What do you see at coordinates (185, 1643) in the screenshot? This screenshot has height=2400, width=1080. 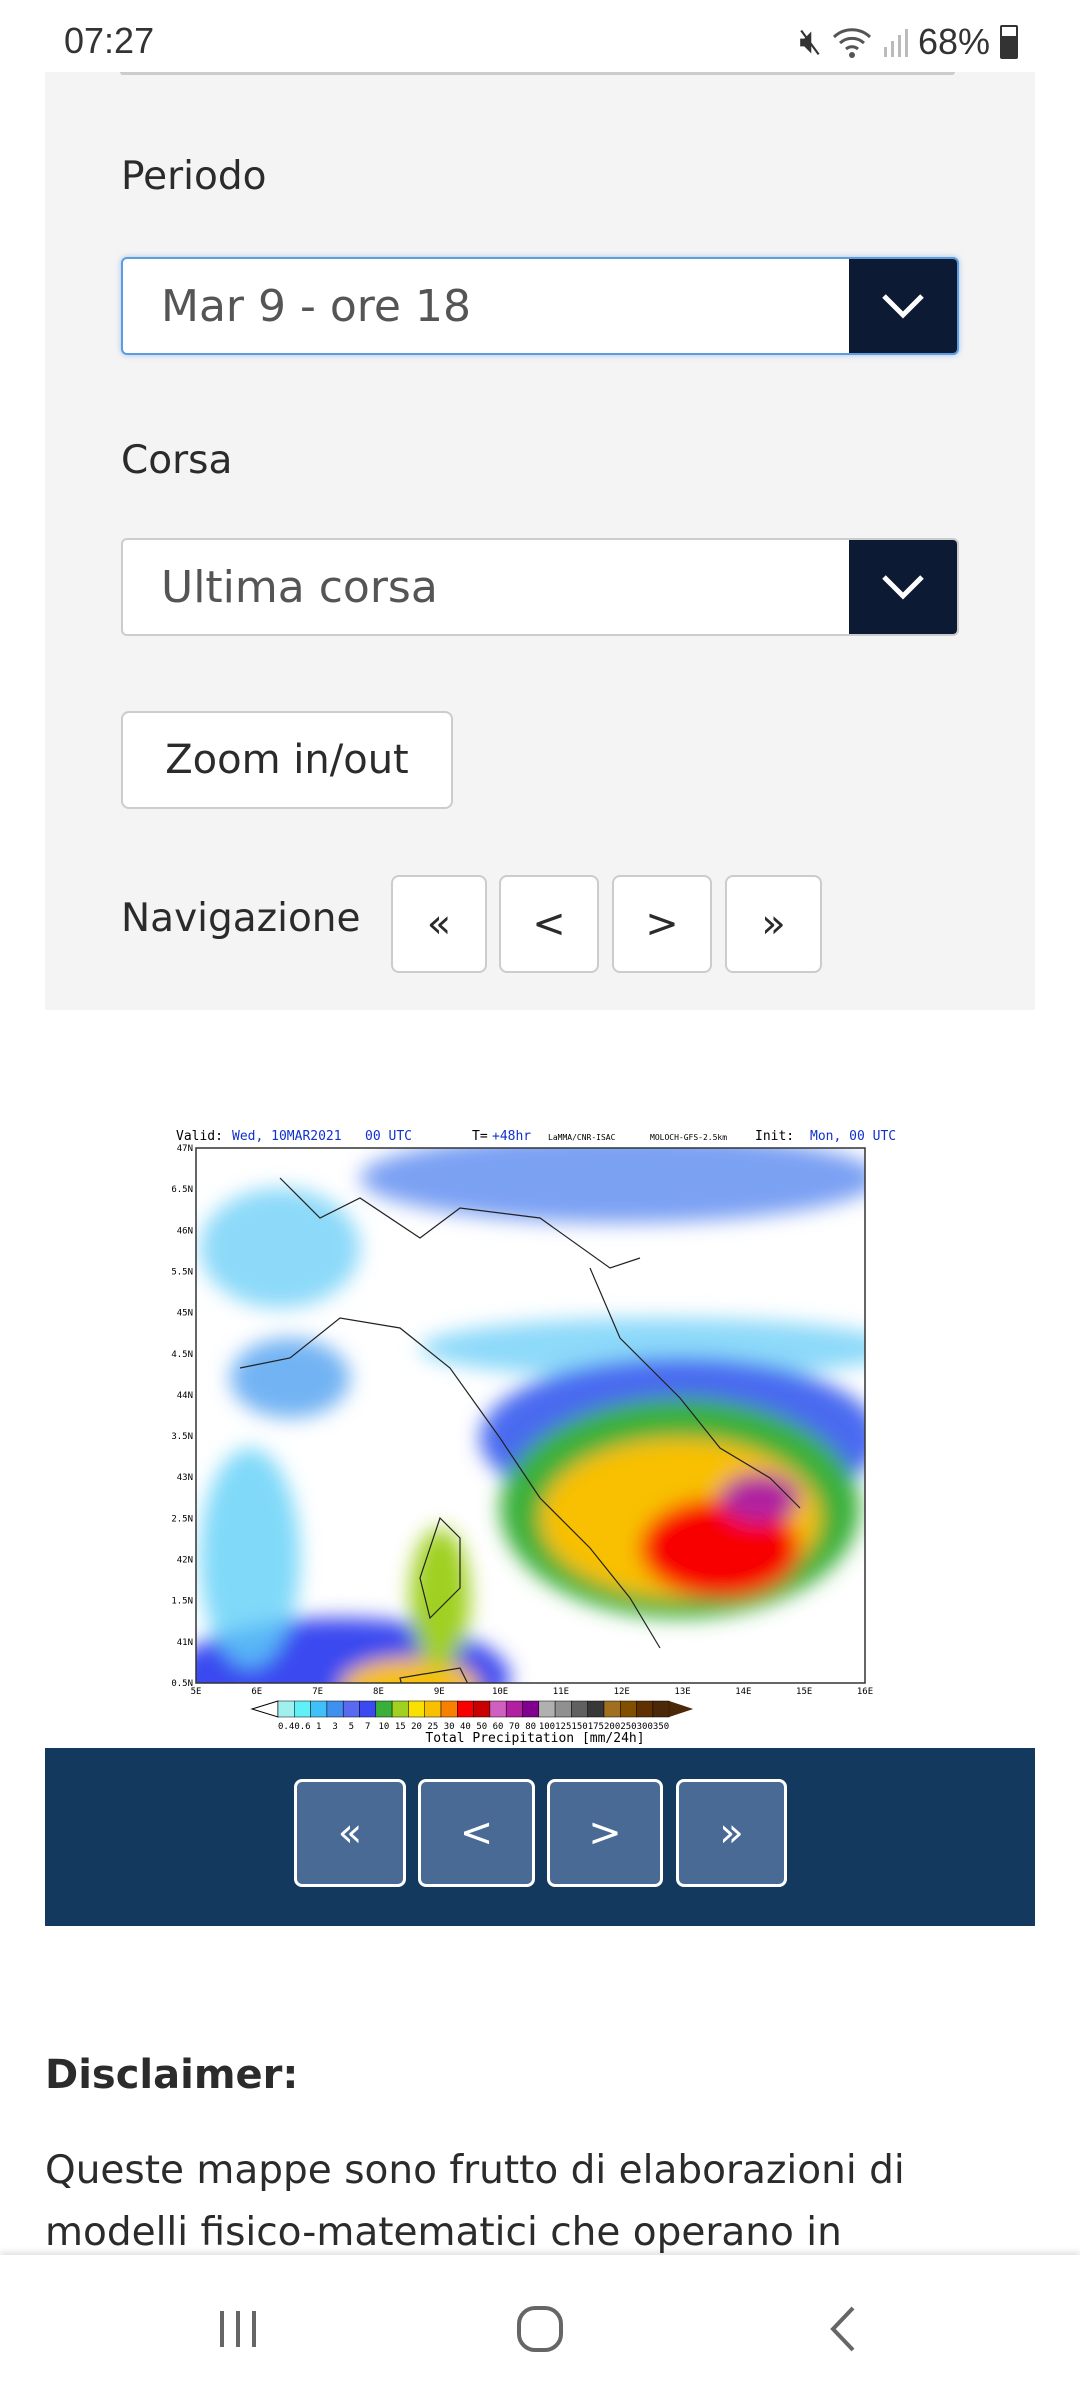 I see `lat-tick: 41N` at bounding box center [185, 1643].